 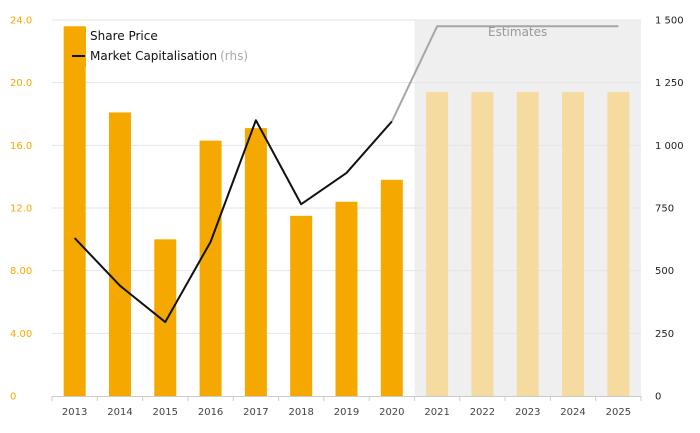 I want to click on y-right-tick-label: 250, so click(x=664, y=334).